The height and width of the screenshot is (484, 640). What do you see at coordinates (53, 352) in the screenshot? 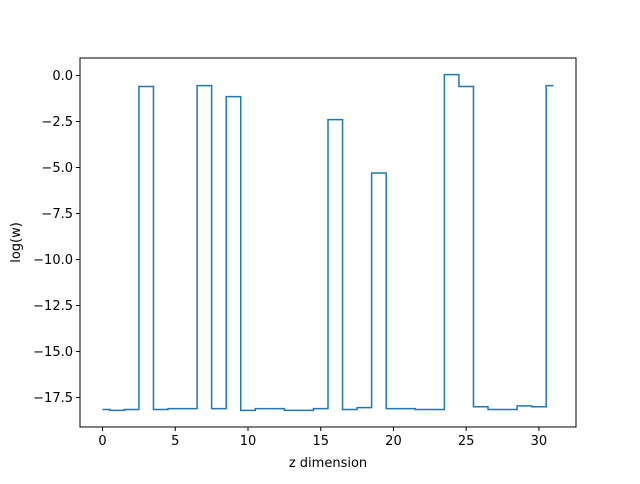
I see `y-tick-label: −15.0` at bounding box center [53, 352].